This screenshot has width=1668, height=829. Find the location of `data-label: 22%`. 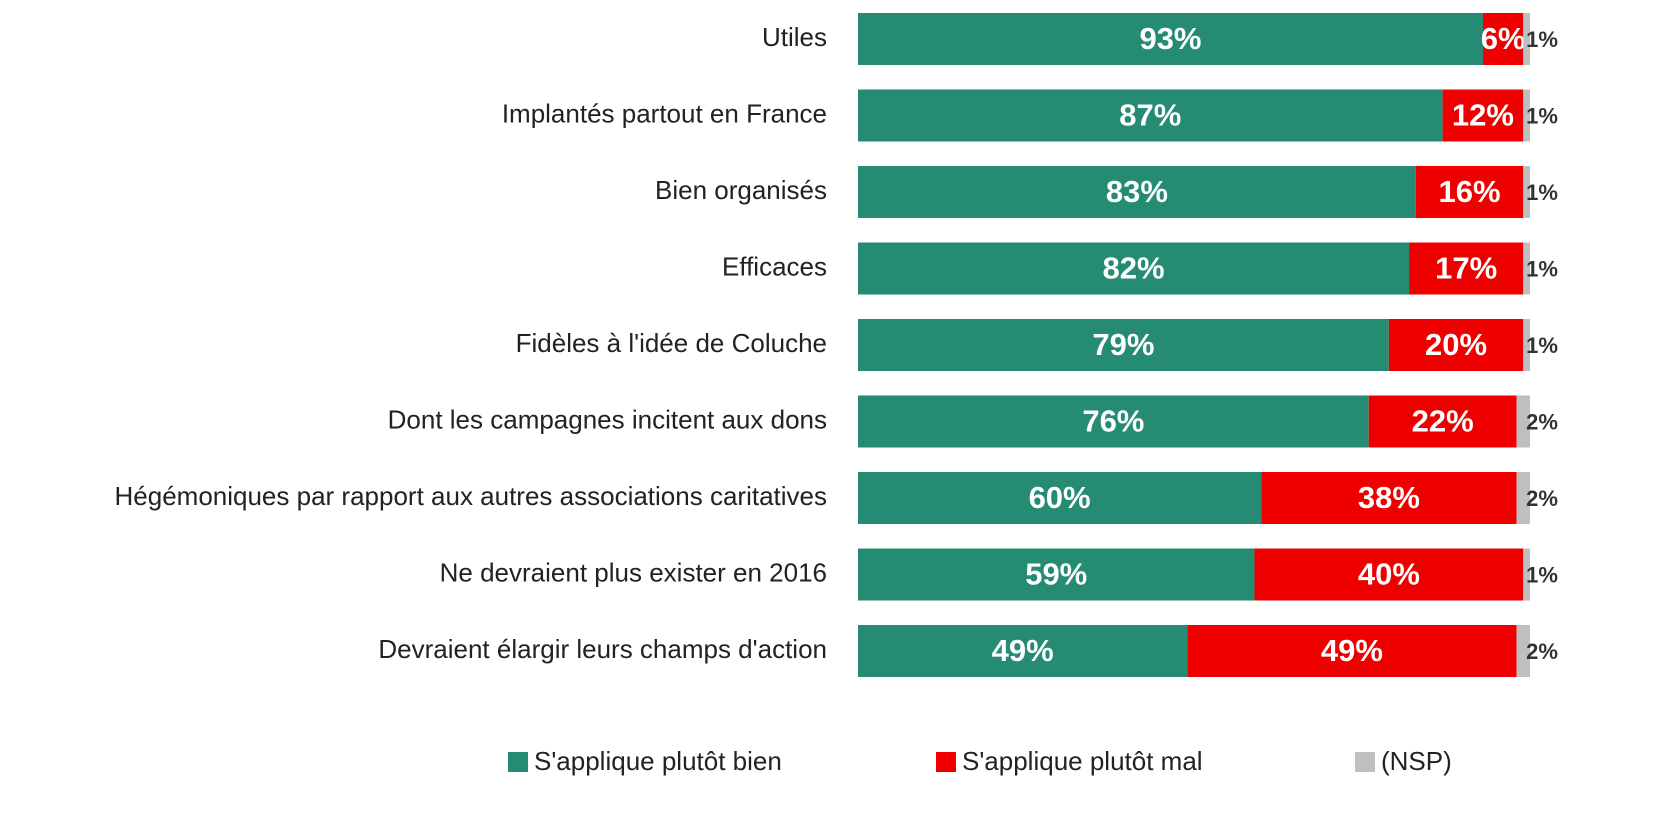

data-label: 22% is located at coordinates (1443, 421).